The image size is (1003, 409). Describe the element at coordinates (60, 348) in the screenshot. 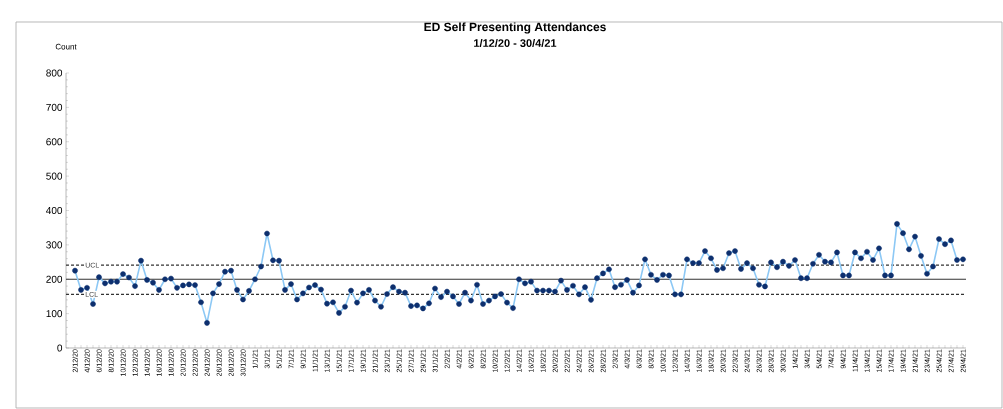

I see `y-tick-label: 0` at that location.